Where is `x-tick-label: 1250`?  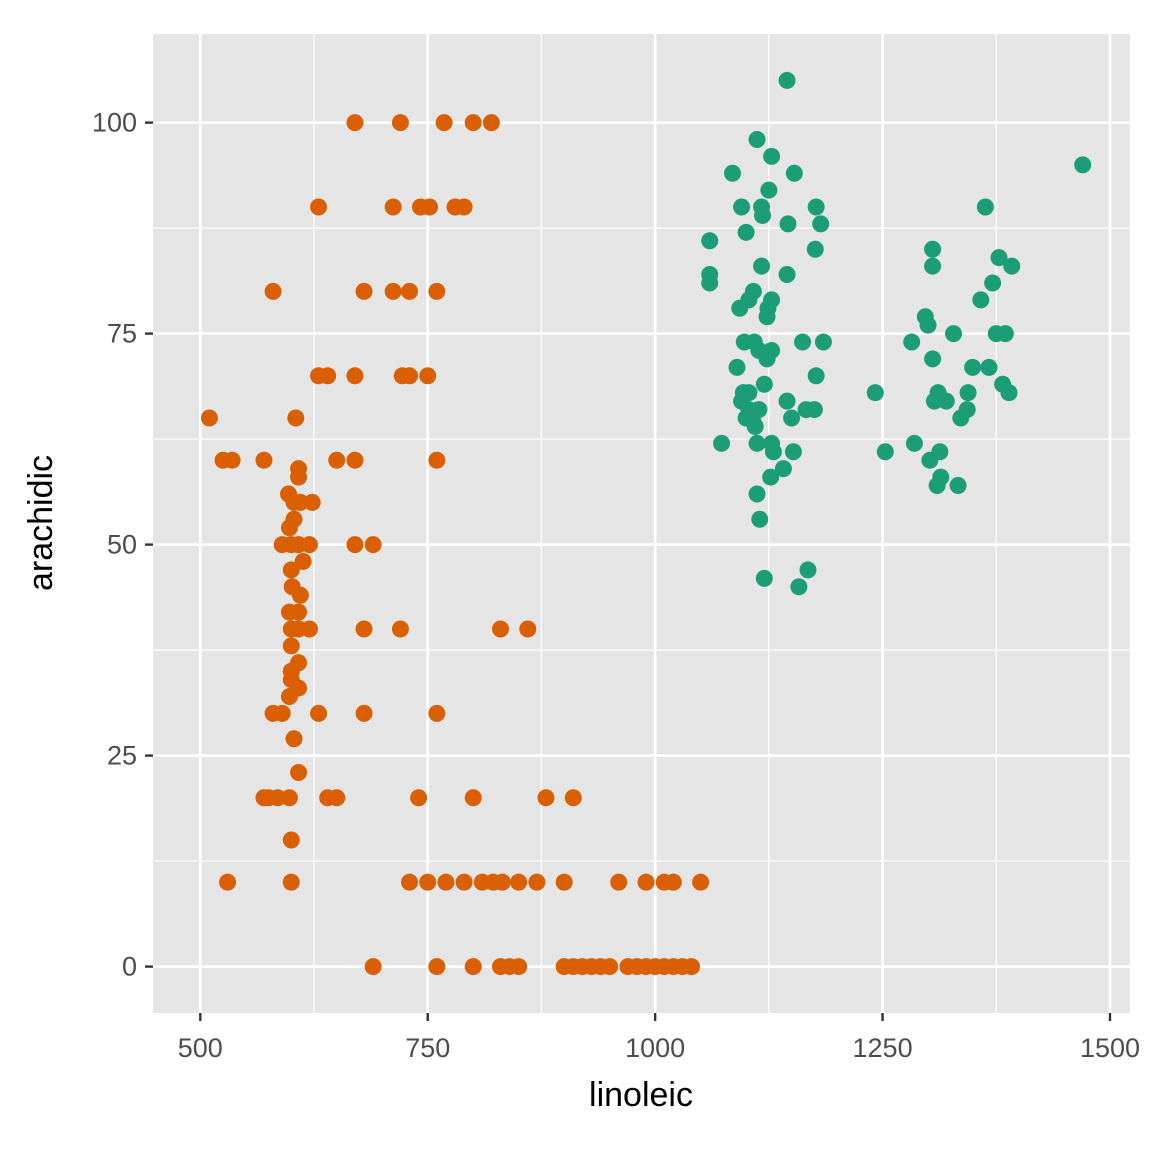
x-tick-label: 1250 is located at coordinates (883, 1048).